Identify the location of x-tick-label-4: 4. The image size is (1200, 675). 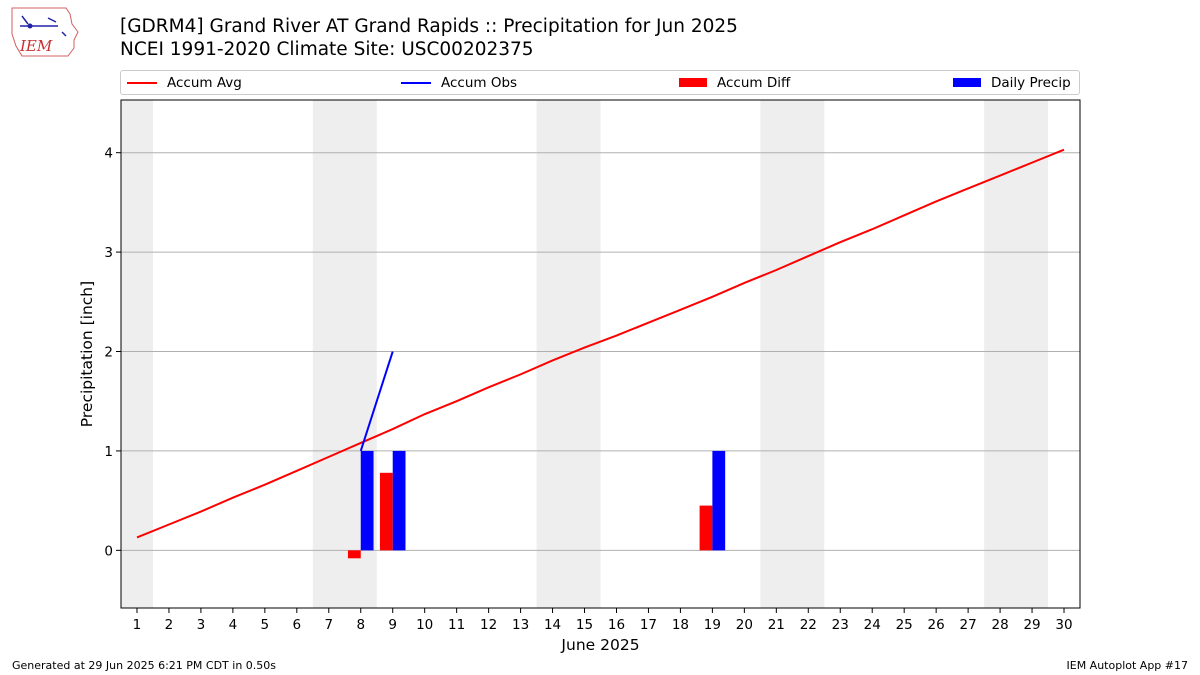
(233, 625).